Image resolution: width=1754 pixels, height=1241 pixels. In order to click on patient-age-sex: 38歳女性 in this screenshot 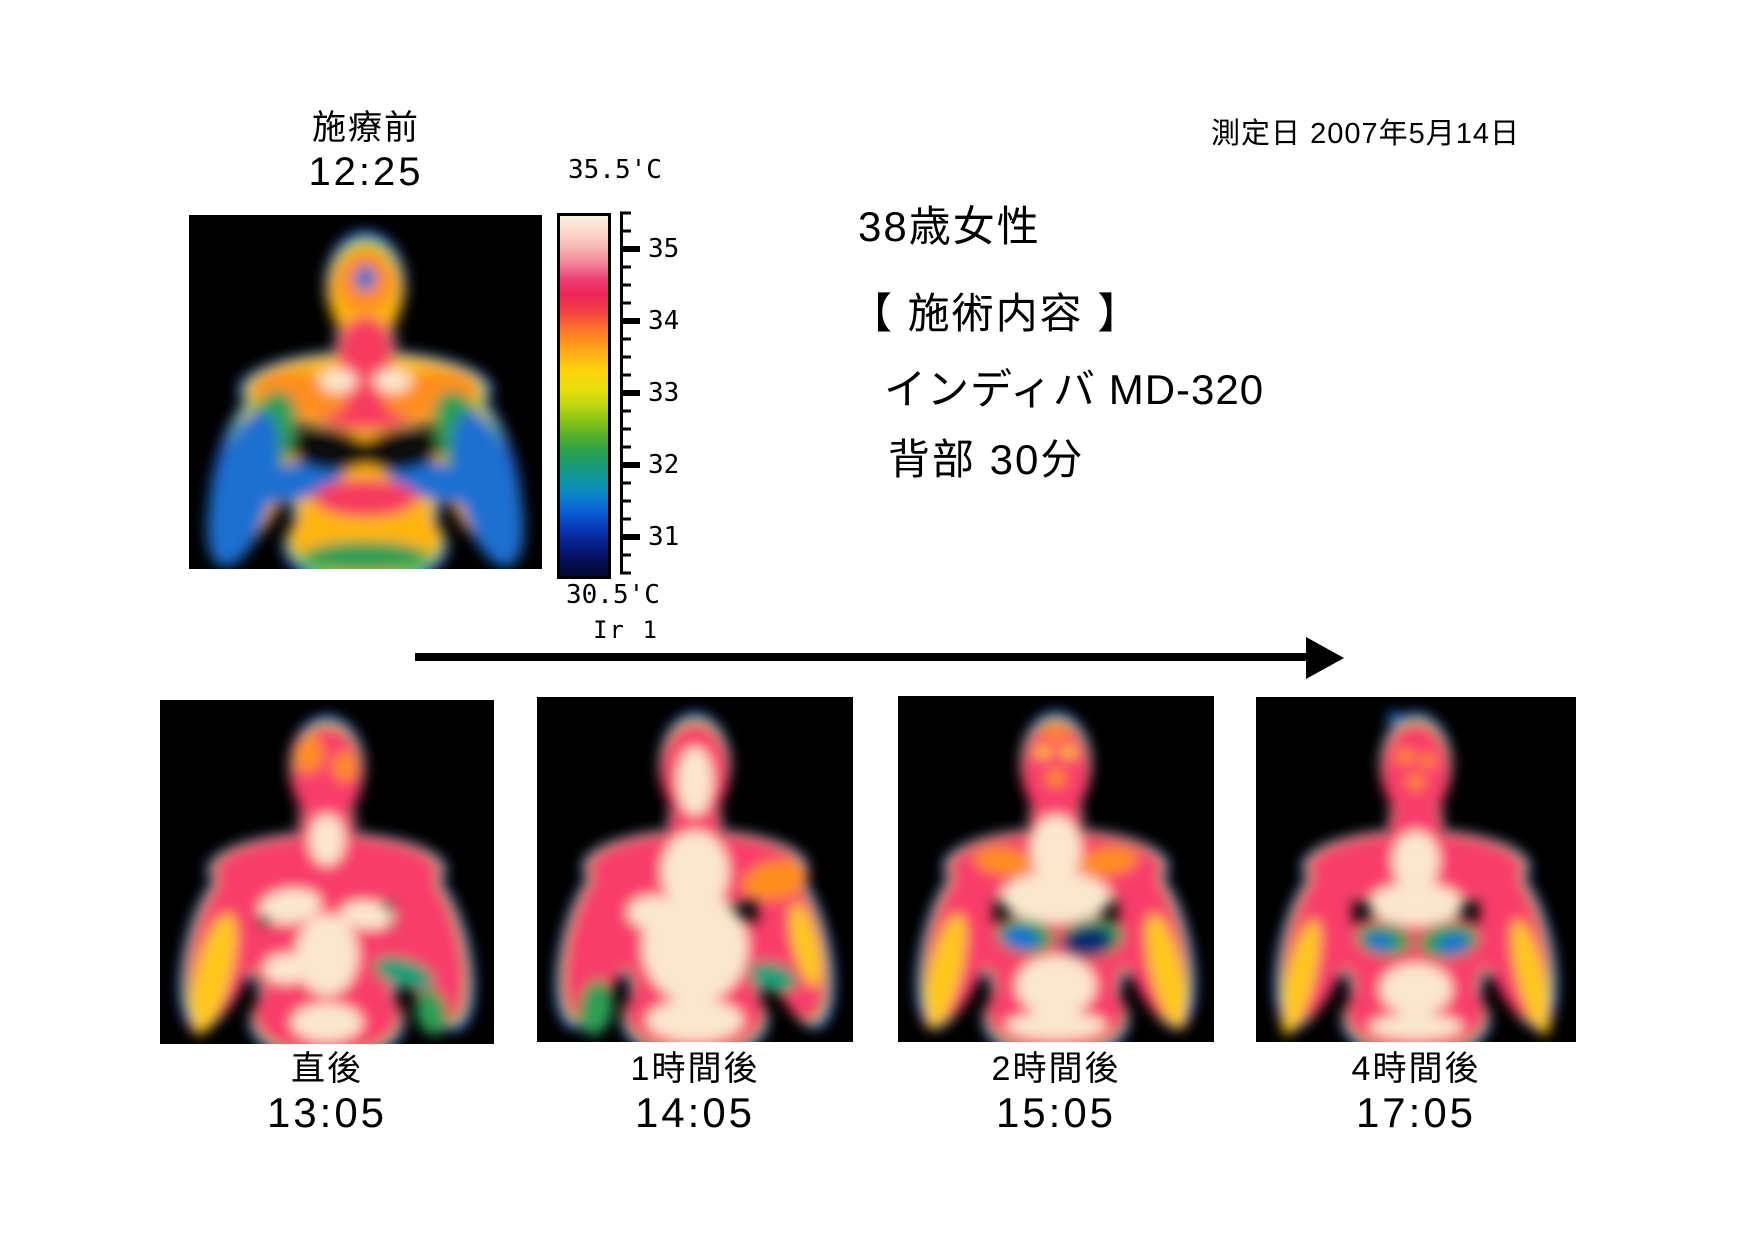, I will do `click(949, 226)`.